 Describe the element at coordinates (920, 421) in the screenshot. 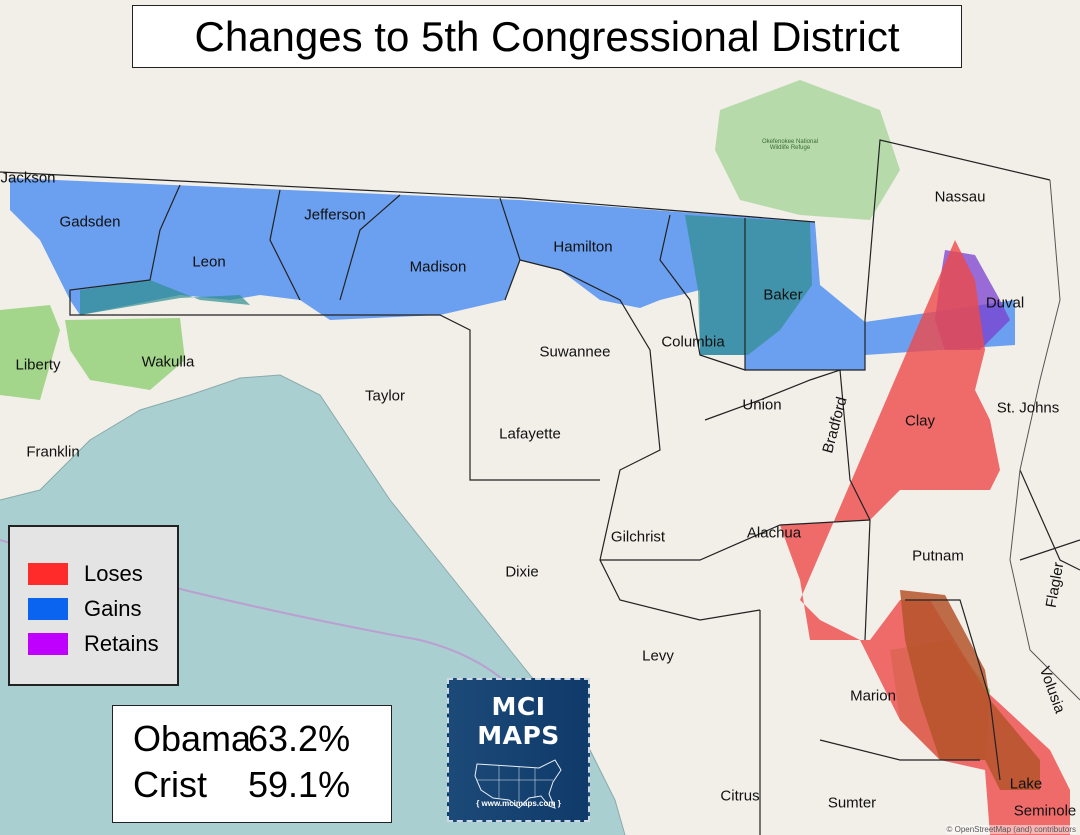

I see `county-label-clay: Clay` at that location.